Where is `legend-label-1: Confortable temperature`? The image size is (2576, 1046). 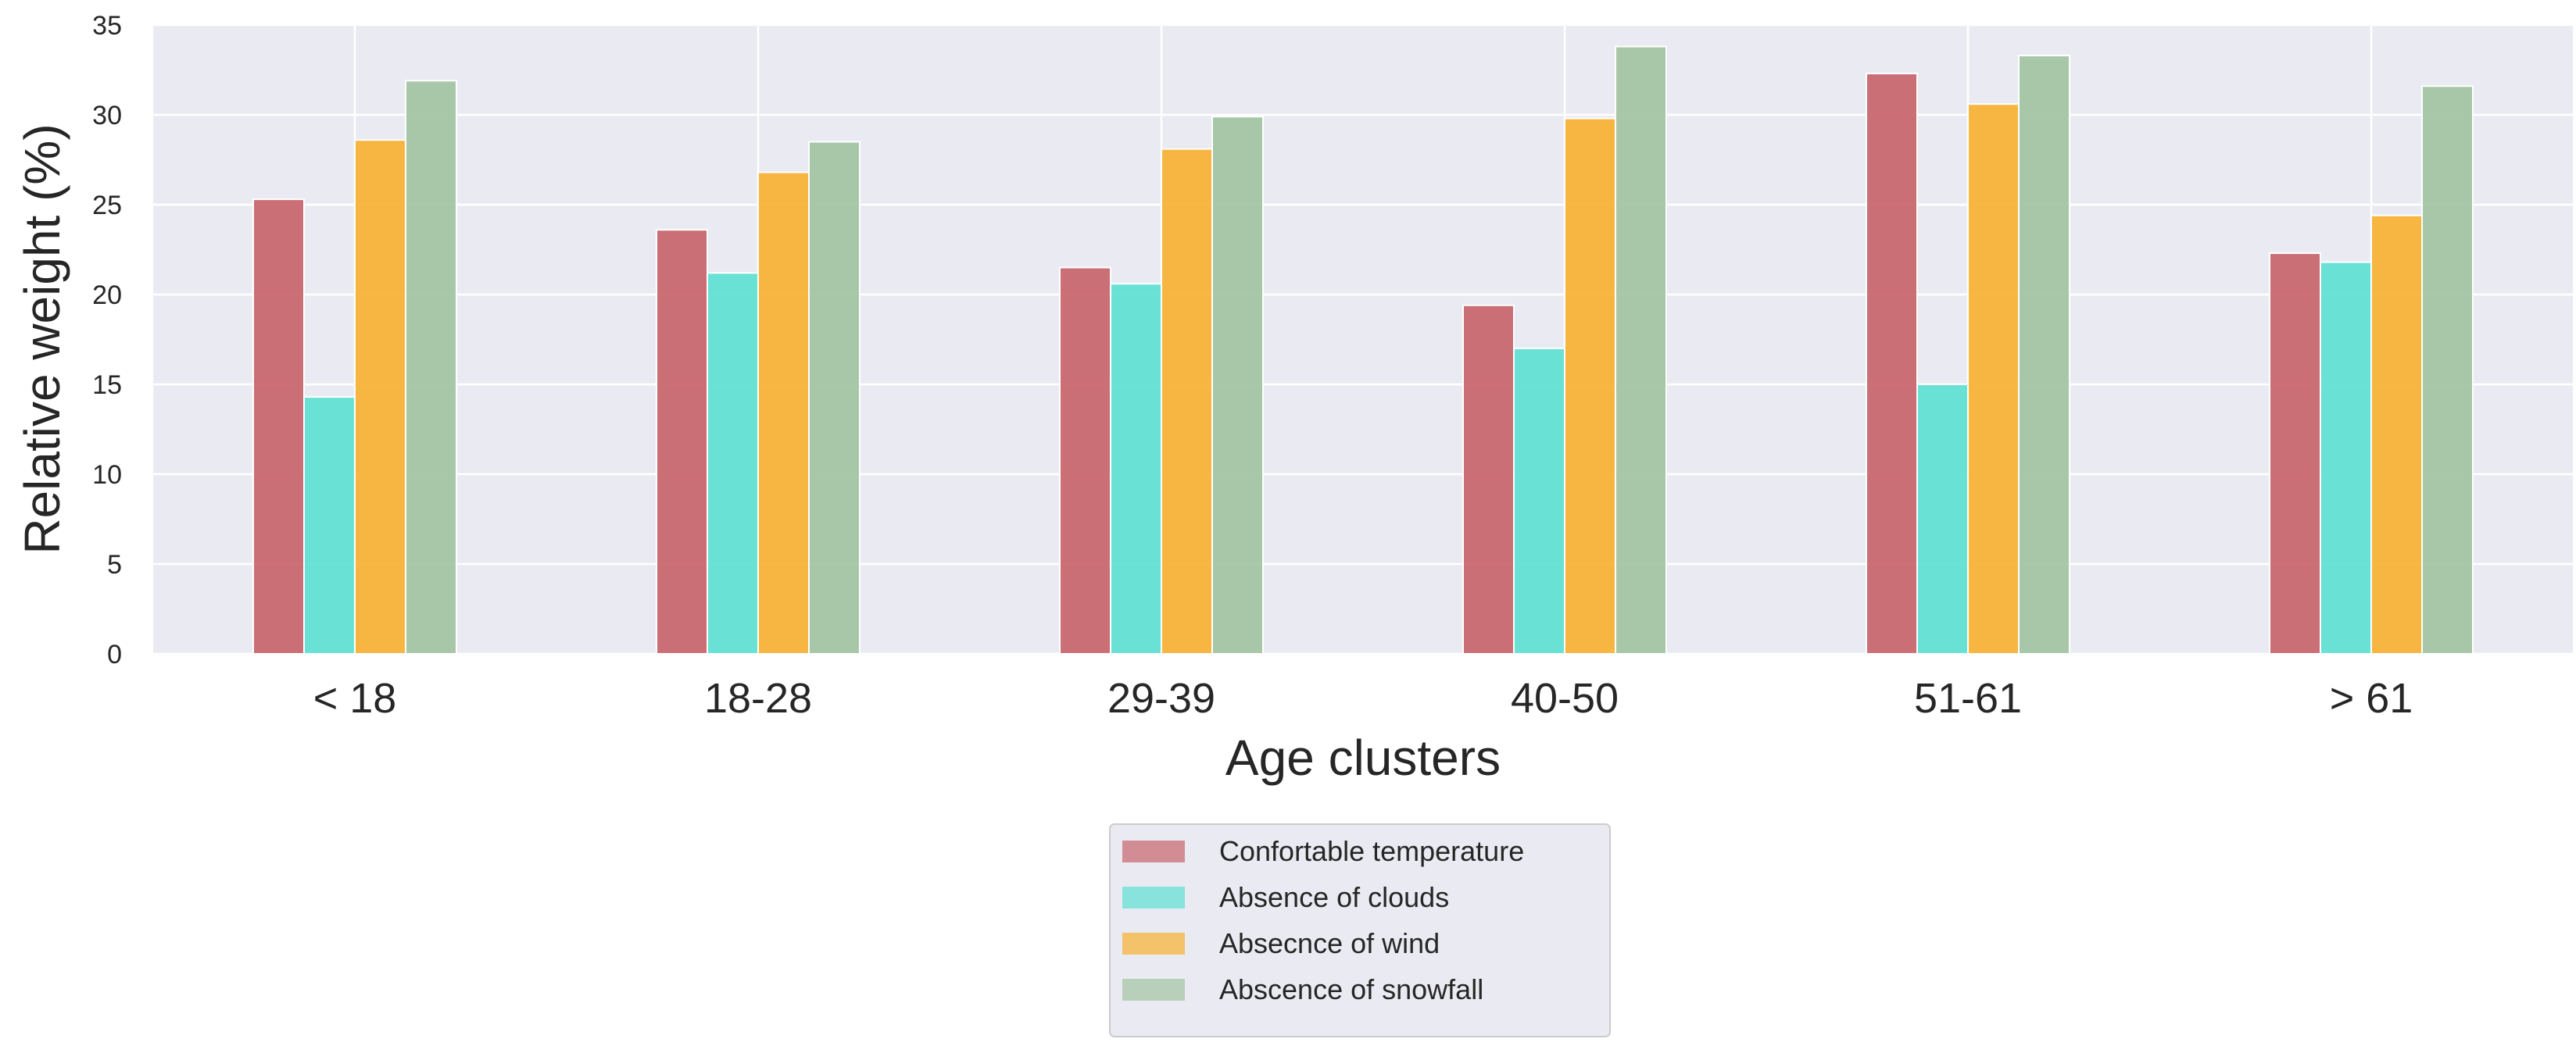 legend-label-1: Confortable temperature is located at coordinates (1371, 851).